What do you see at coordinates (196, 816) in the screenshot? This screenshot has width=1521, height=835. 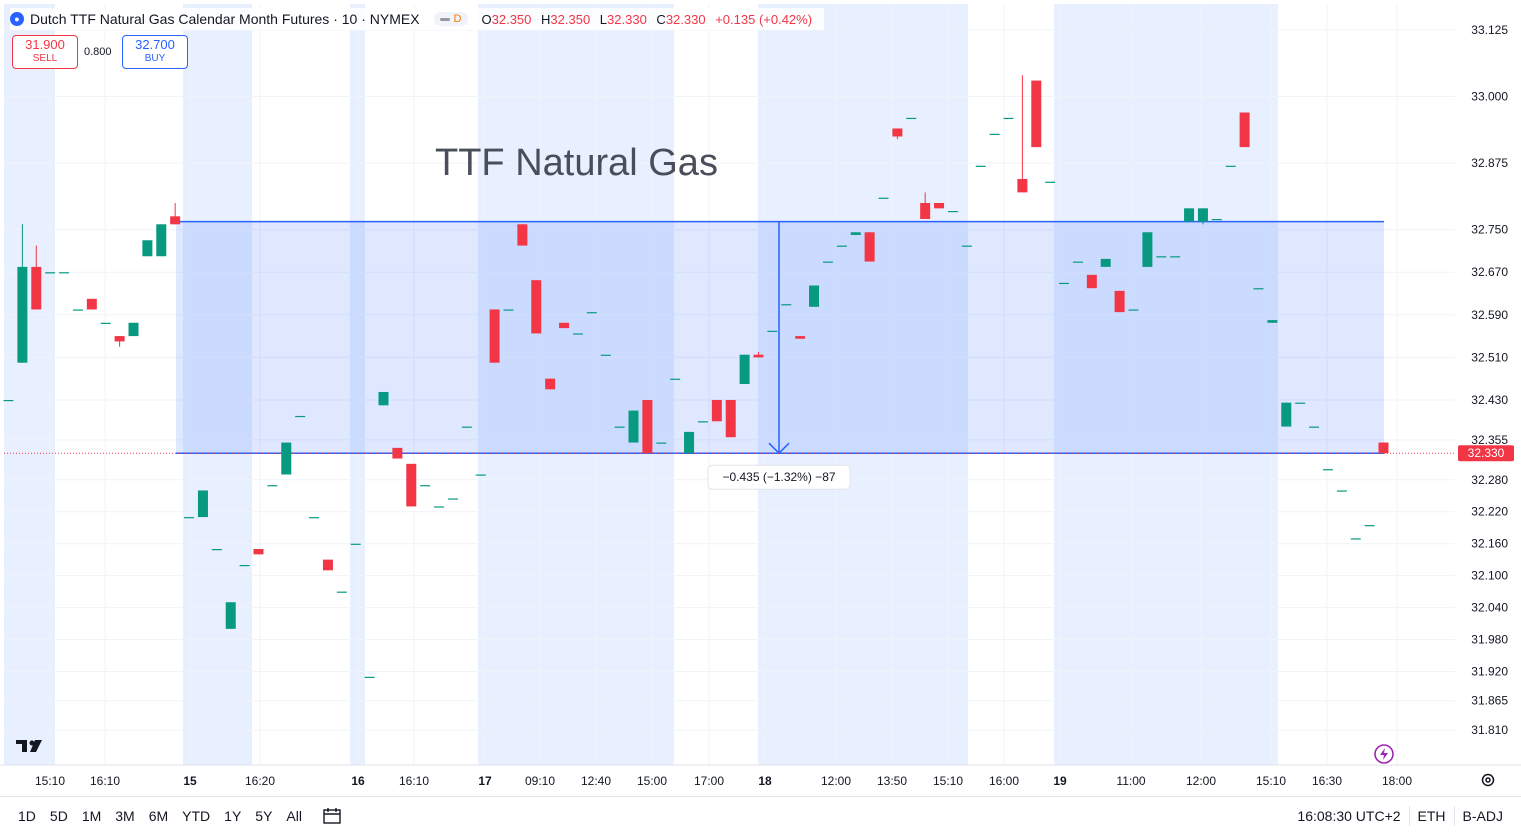 I see `range-ytd: YTD` at bounding box center [196, 816].